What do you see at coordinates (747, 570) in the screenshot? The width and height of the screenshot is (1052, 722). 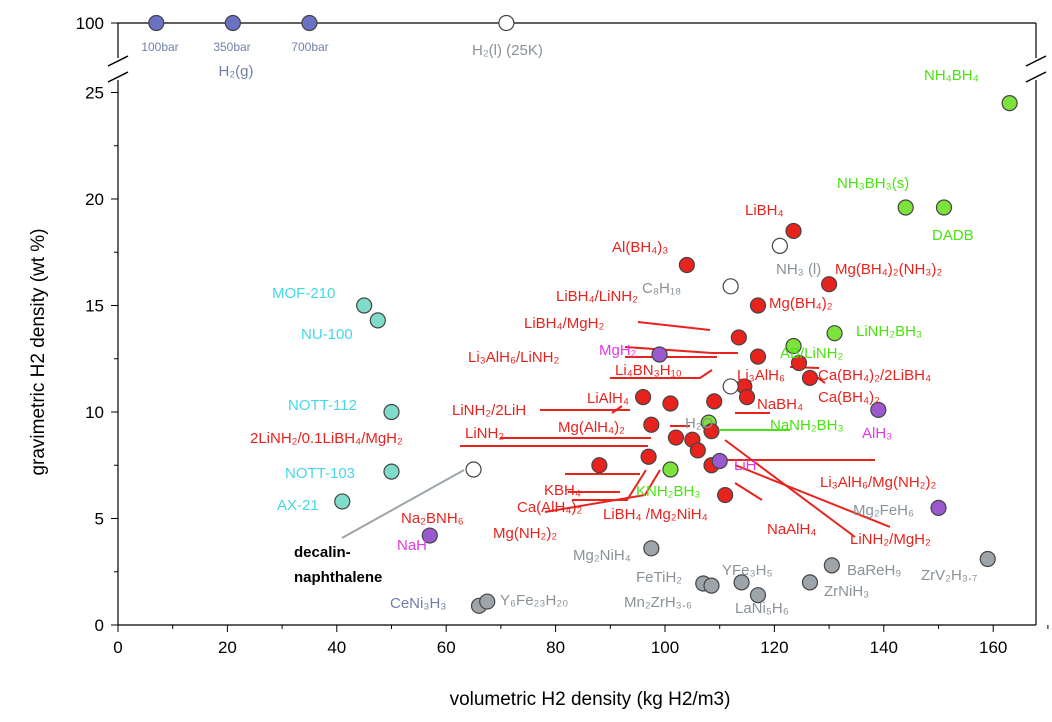 I see `point-label: YFe₃H₅` at bounding box center [747, 570].